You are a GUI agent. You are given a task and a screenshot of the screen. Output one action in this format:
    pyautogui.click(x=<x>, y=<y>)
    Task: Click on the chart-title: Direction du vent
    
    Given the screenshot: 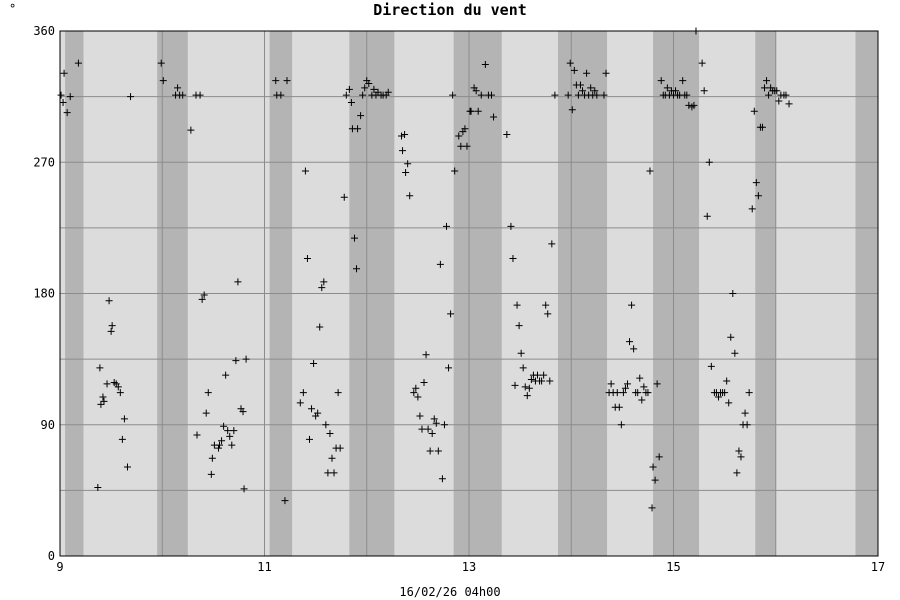 What is the action you would take?
    pyautogui.click(x=450, y=10)
    